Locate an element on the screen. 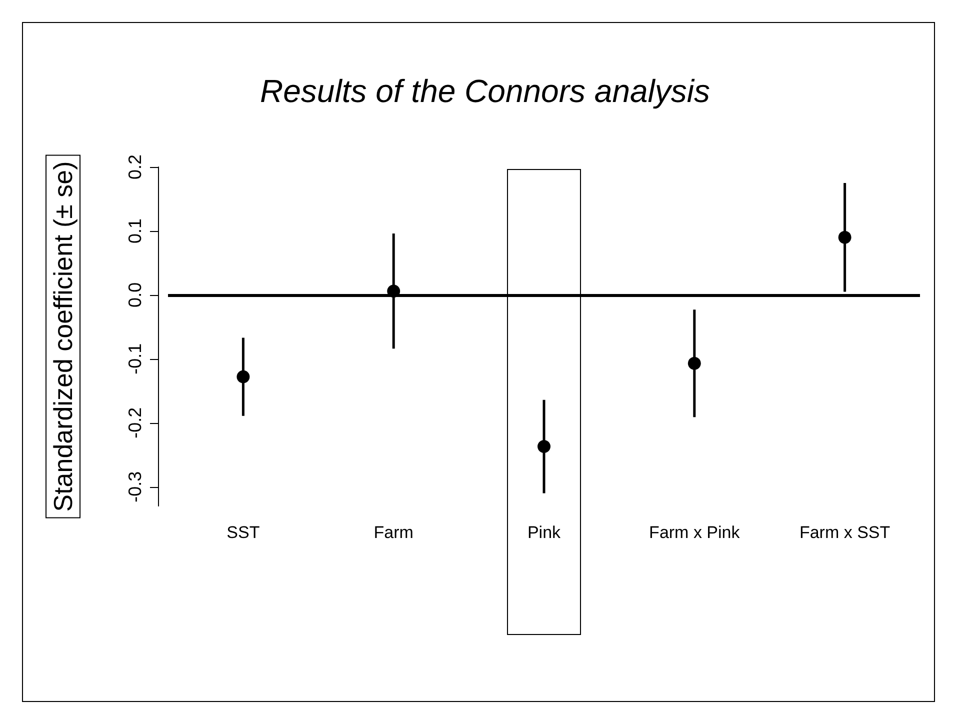 The width and height of the screenshot is (959, 724). chart-title: Results of the Connors analysis is located at coordinates (485, 91).